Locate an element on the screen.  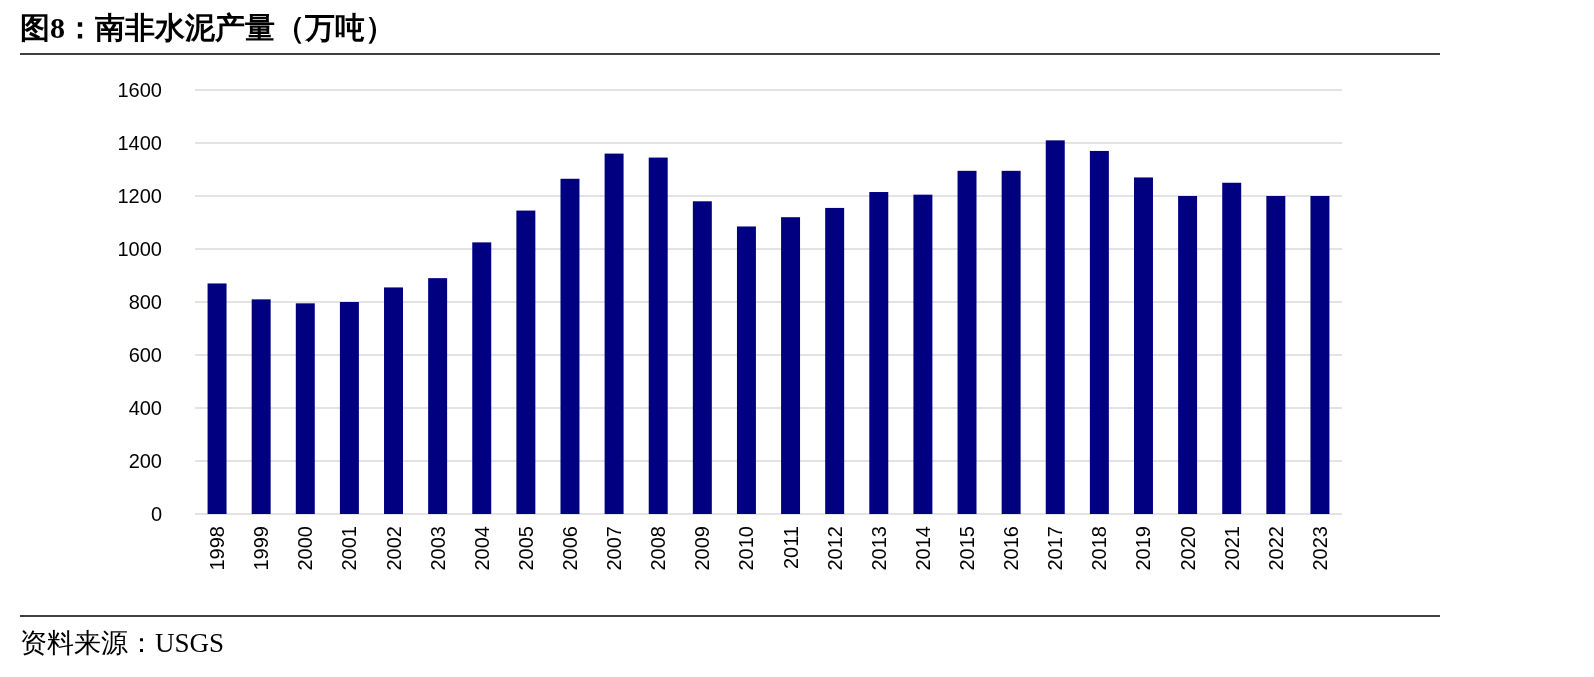
x-tick-label: 2013 is located at coordinates (878, 548).